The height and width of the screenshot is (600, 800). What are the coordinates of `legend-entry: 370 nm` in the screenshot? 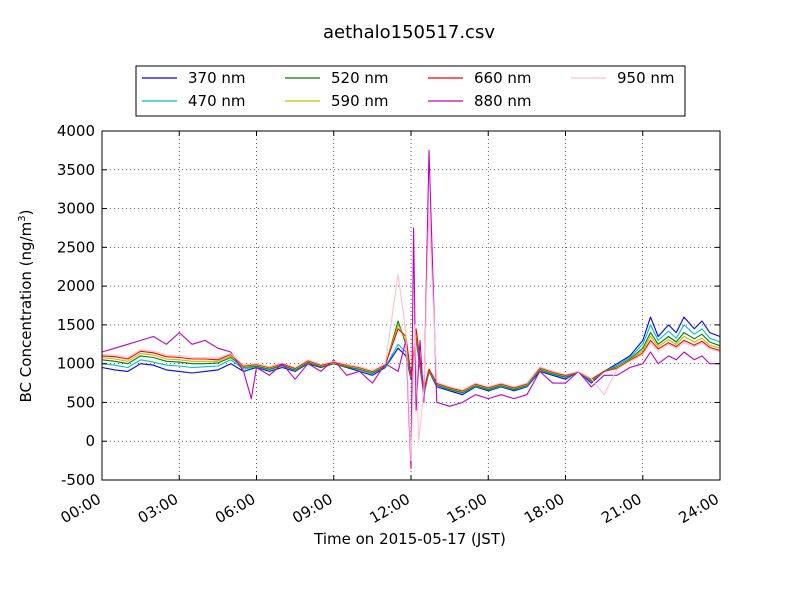 It's located at (194, 78).